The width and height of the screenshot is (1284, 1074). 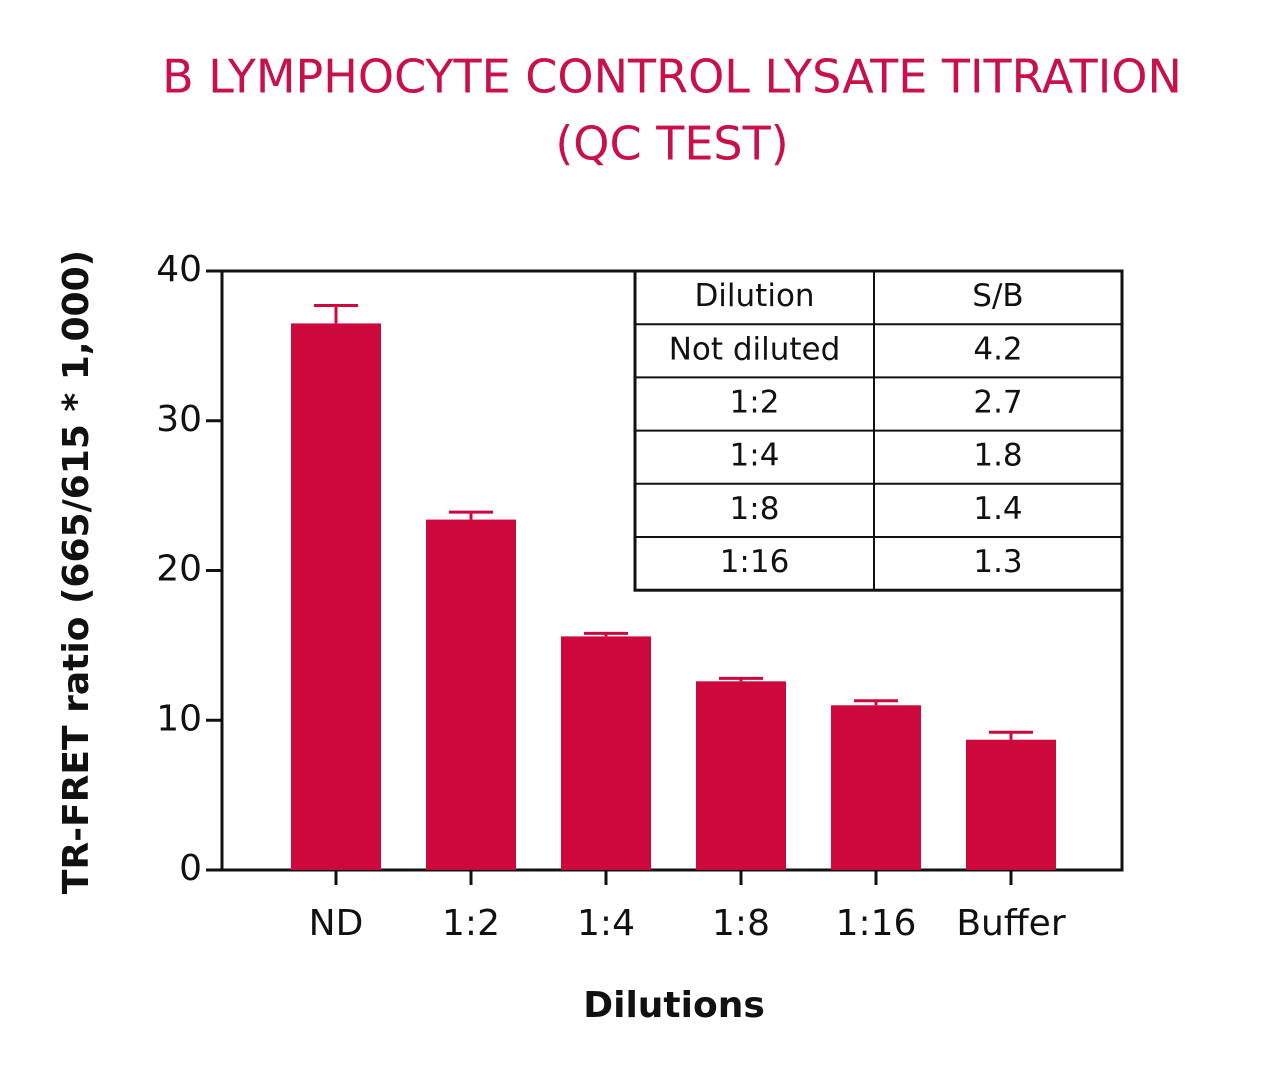 What do you see at coordinates (876, 923) in the screenshot?
I see `x-tick-label: 1:16` at bounding box center [876, 923].